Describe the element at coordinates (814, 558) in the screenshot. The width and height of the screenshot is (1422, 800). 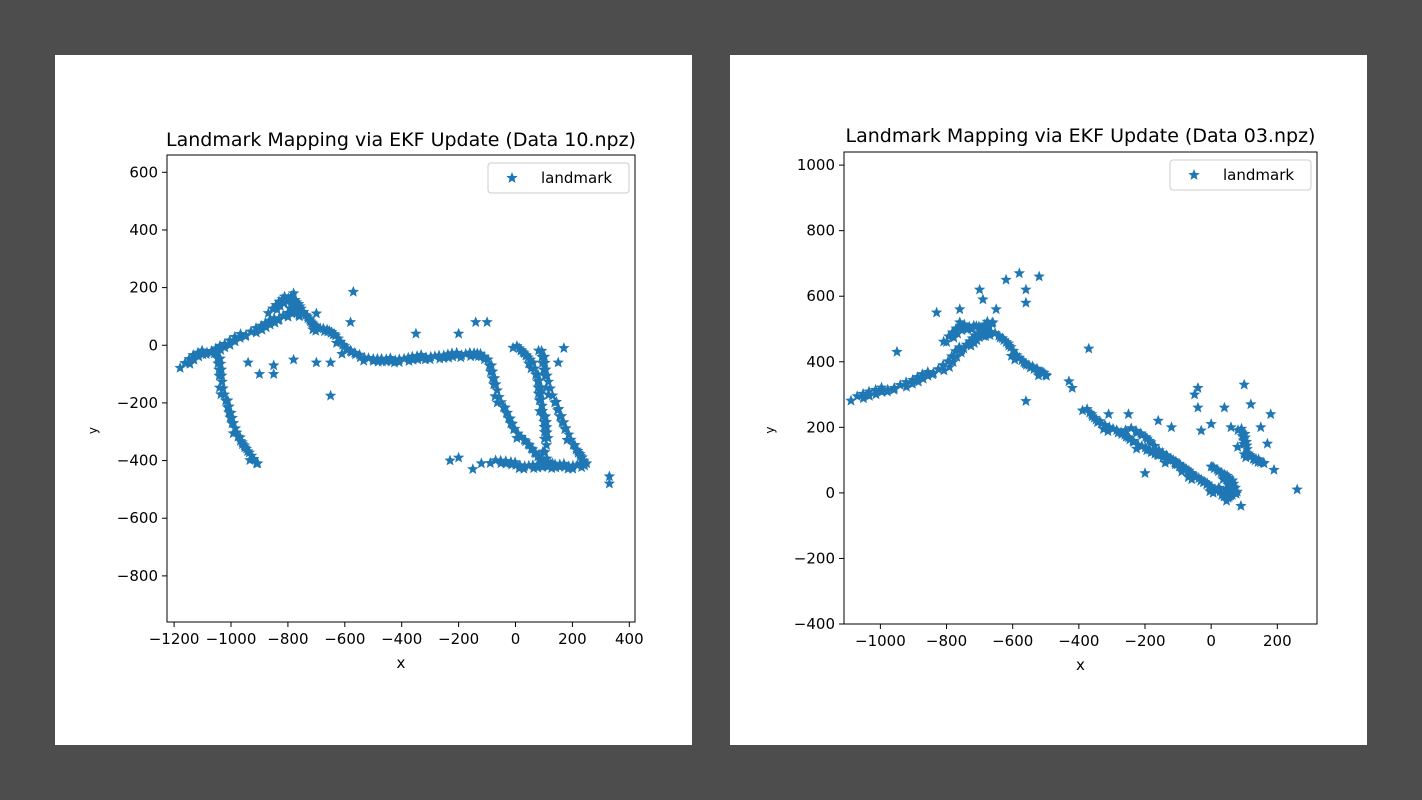
I see `y-tick-label: −200` at that location.